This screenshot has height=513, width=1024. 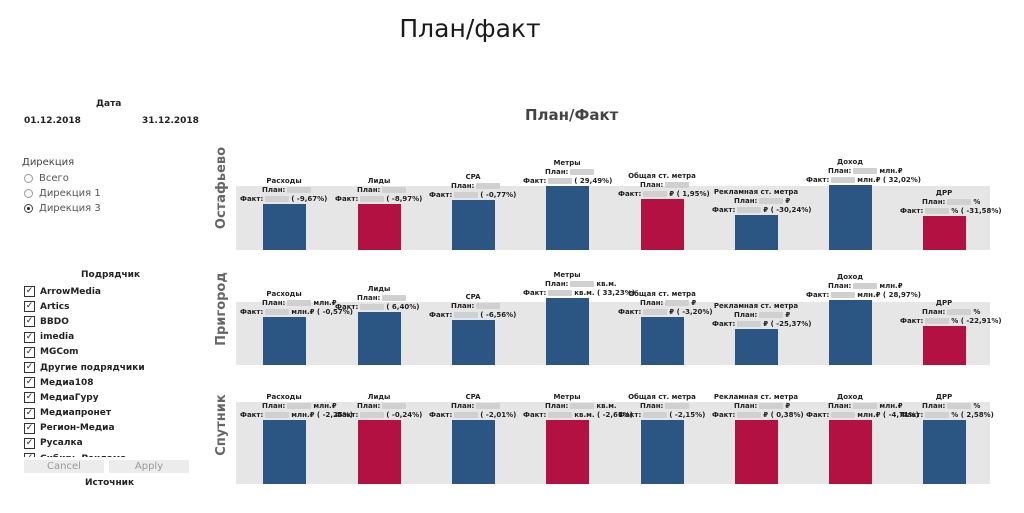 I want to click on contractor-option: ✓ Регион-Медиа, so click(x=107, y=428).